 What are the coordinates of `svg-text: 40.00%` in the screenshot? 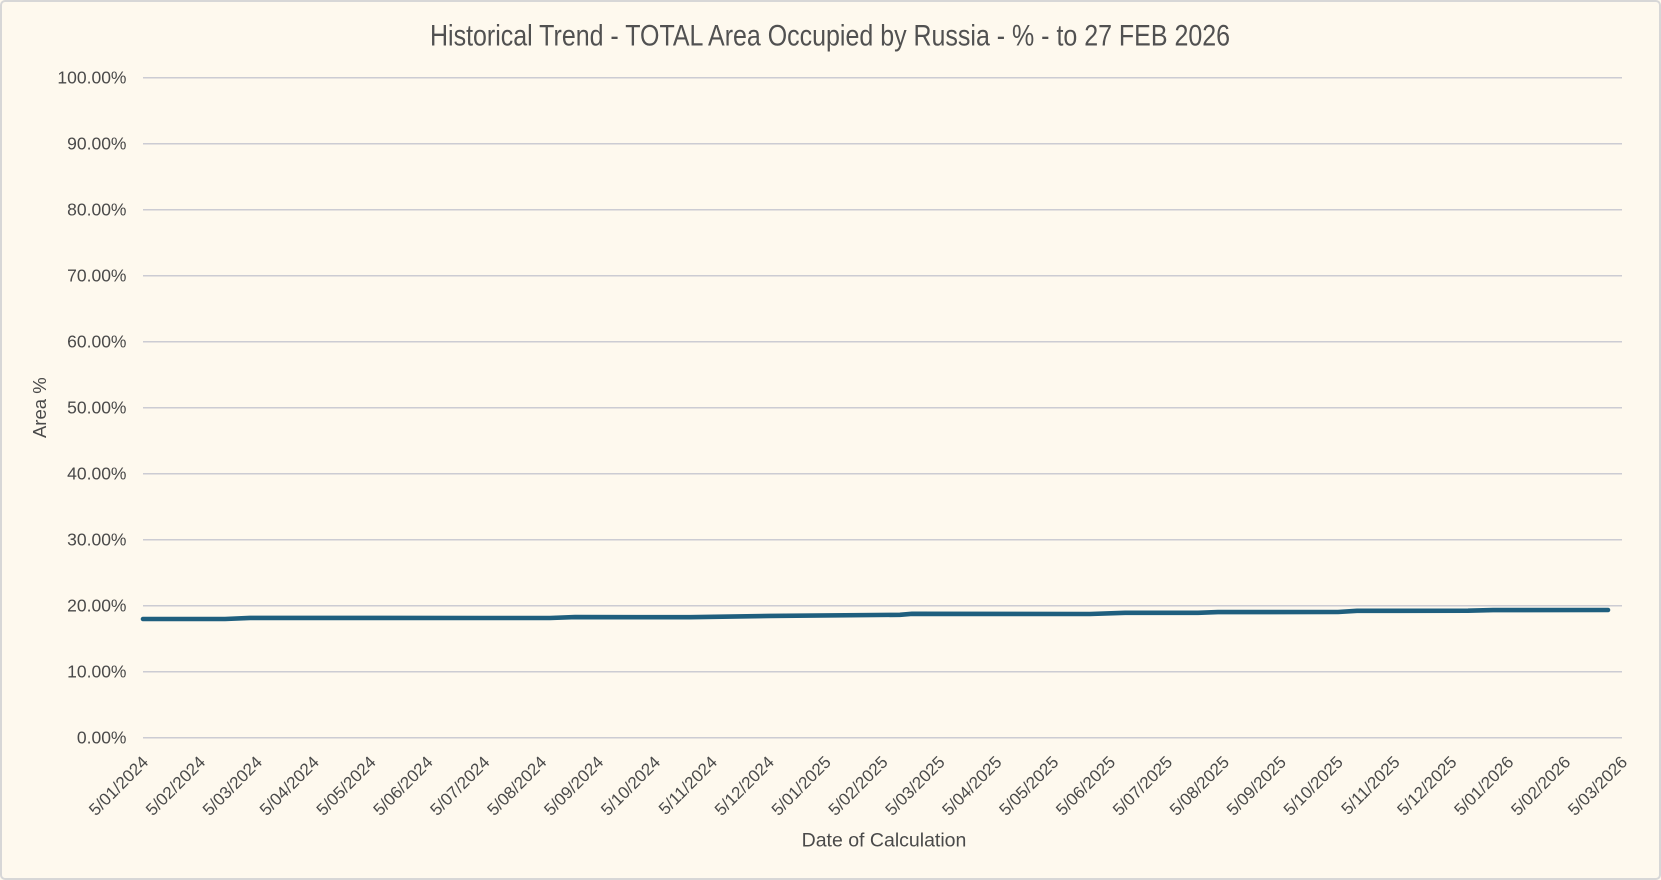 It's located at (96, 474).